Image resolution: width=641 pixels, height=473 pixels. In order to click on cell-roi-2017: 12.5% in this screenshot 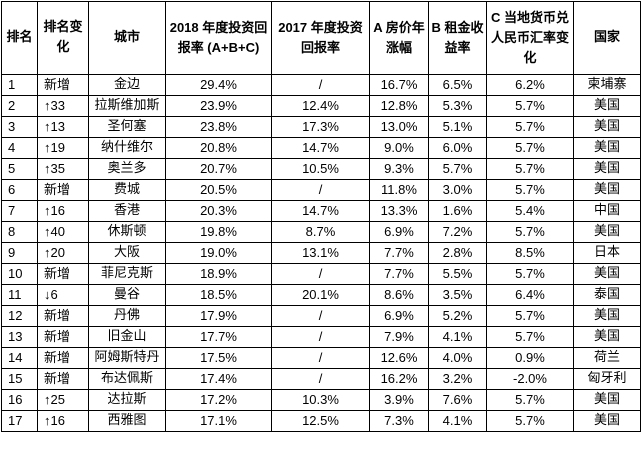, I will do `click(320, 421)`.